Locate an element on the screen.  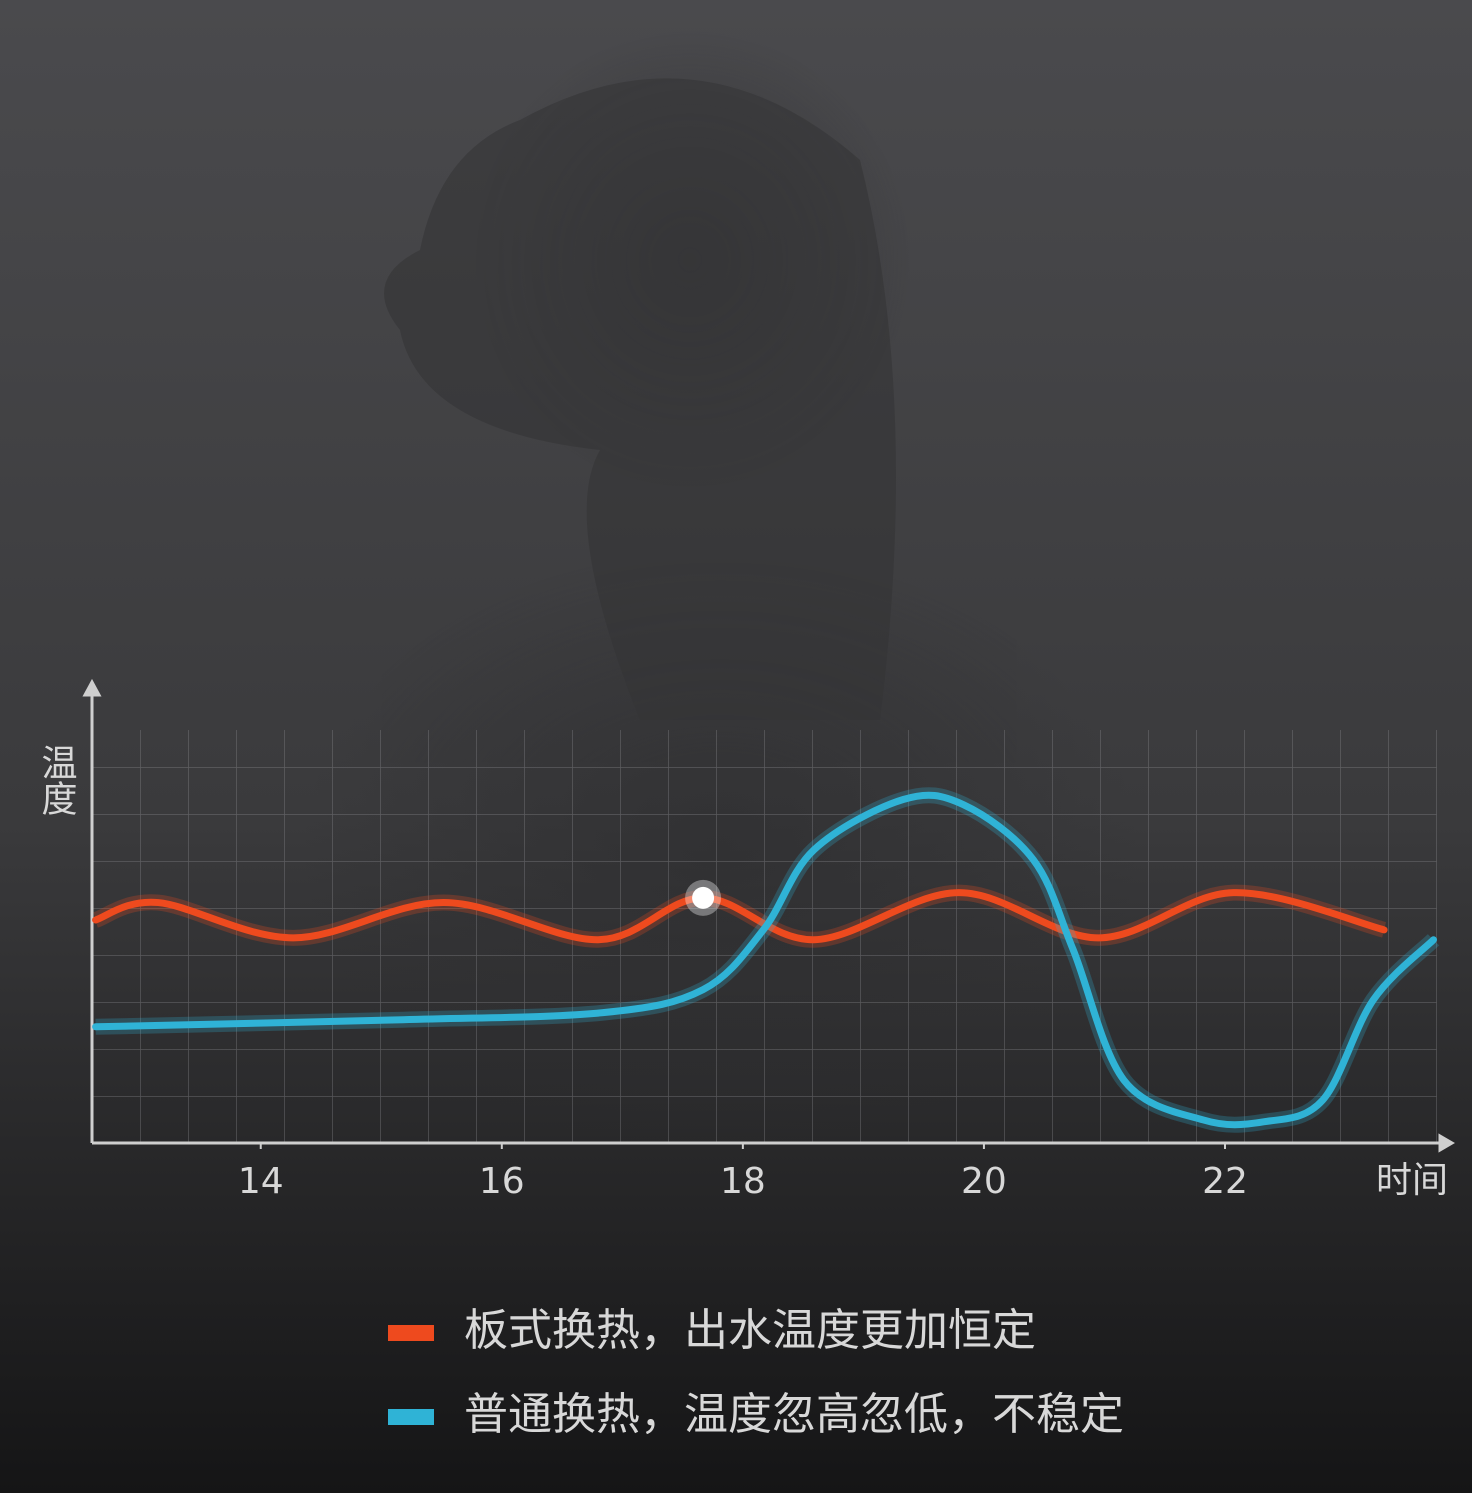
y-axis-label: 温度 is located at coordinates (56, 780).